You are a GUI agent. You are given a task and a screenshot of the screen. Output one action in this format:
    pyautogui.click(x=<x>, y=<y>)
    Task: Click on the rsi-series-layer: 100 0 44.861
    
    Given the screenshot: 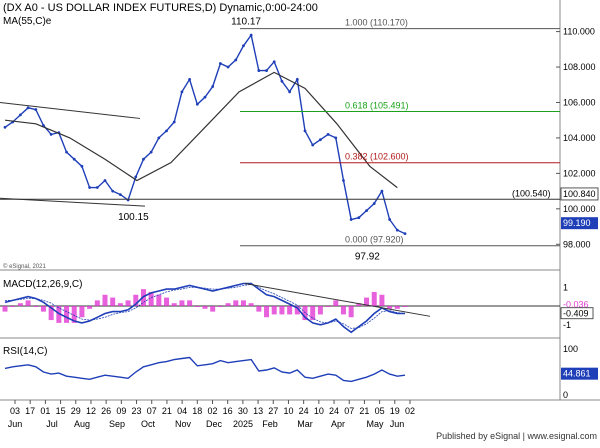 What is the action you would take?
    pyautogui.click(x=301, y=372)
    